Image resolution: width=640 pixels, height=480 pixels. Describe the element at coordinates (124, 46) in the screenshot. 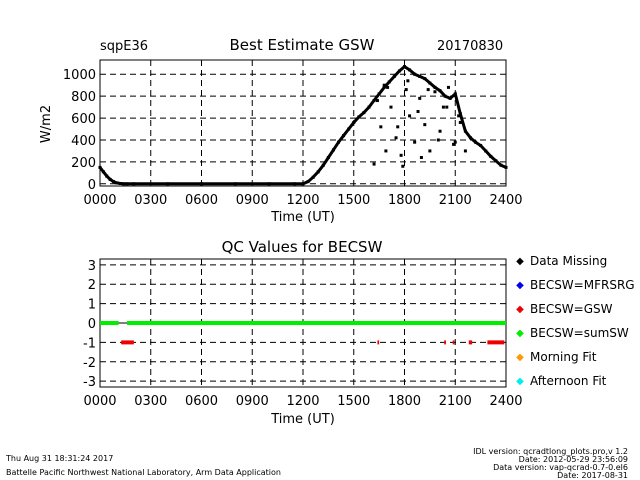

I see `site-label: sqpE36` at that location.